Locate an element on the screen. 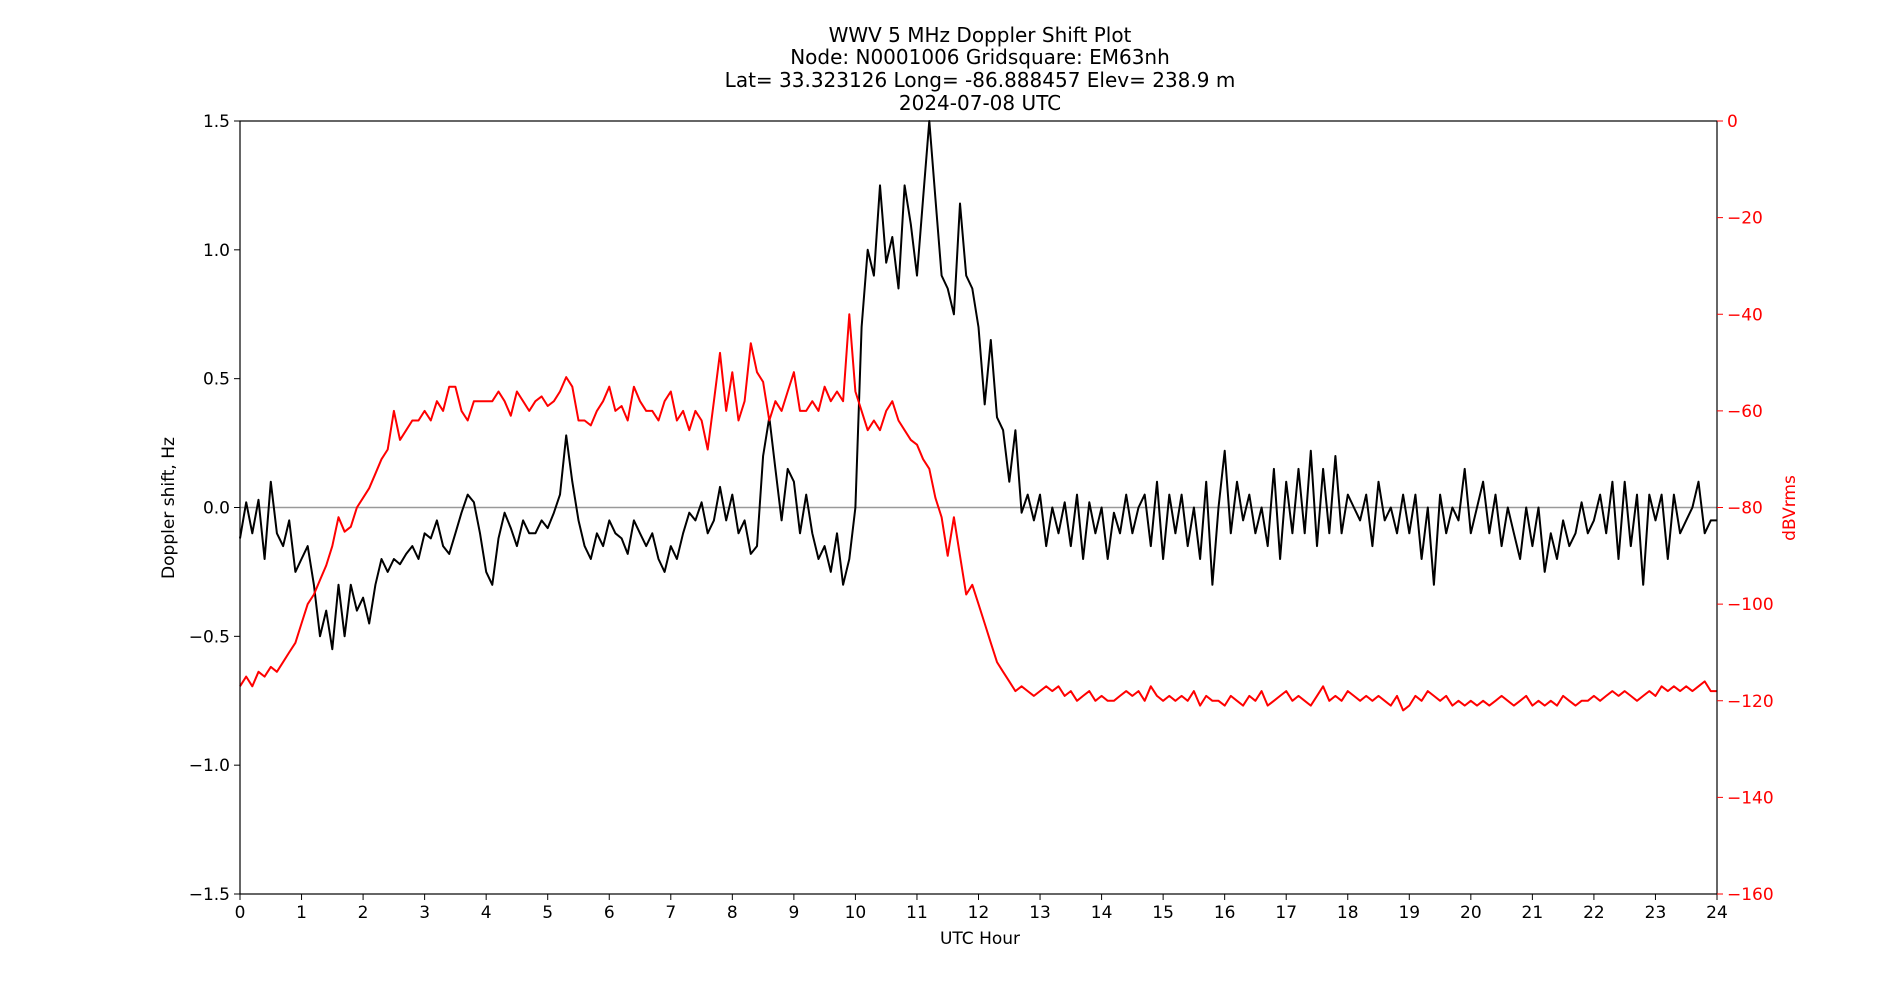 This screenshot has width=1900, height=1000. x-tick-label: 11 is located at coordinates (917, 913).